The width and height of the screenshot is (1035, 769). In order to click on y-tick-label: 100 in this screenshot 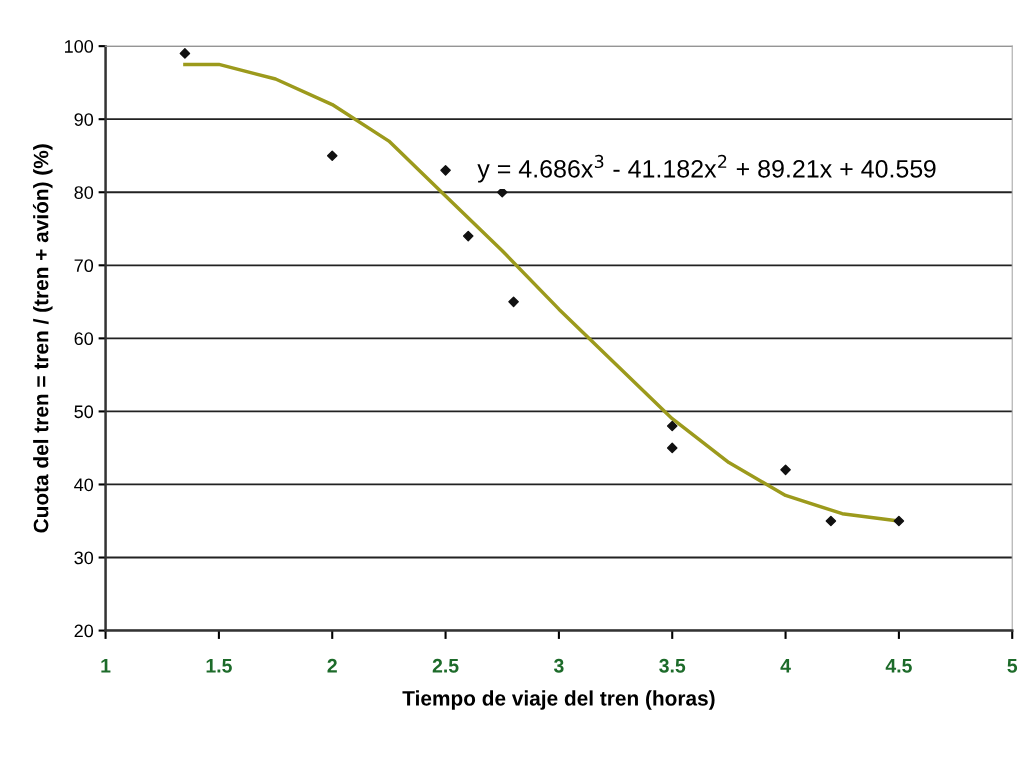, I will do `click(79, 46)`.